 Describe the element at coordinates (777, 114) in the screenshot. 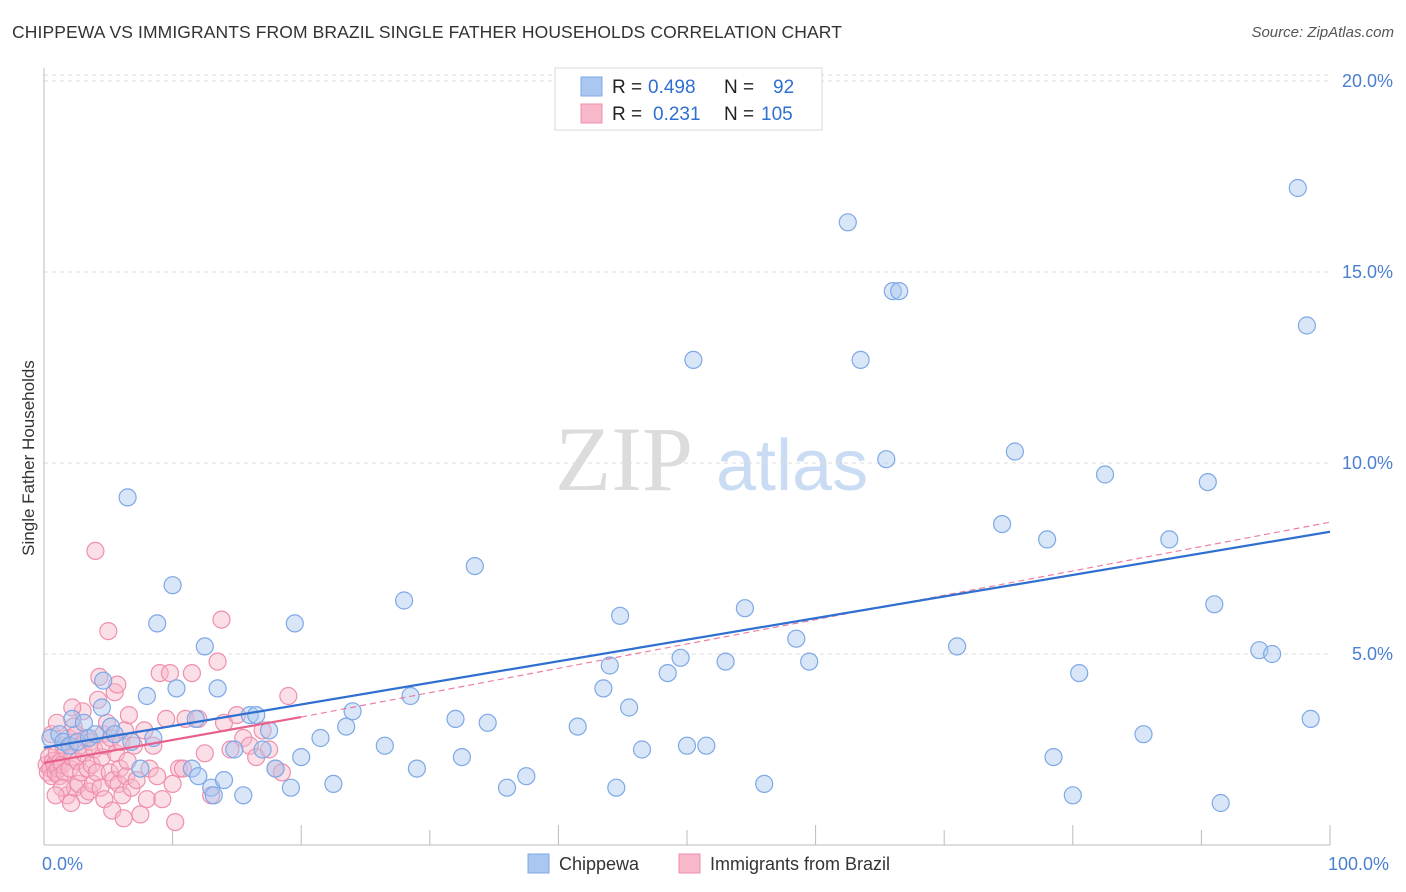

I see `stats-n-value-brazil: 105` at that location.